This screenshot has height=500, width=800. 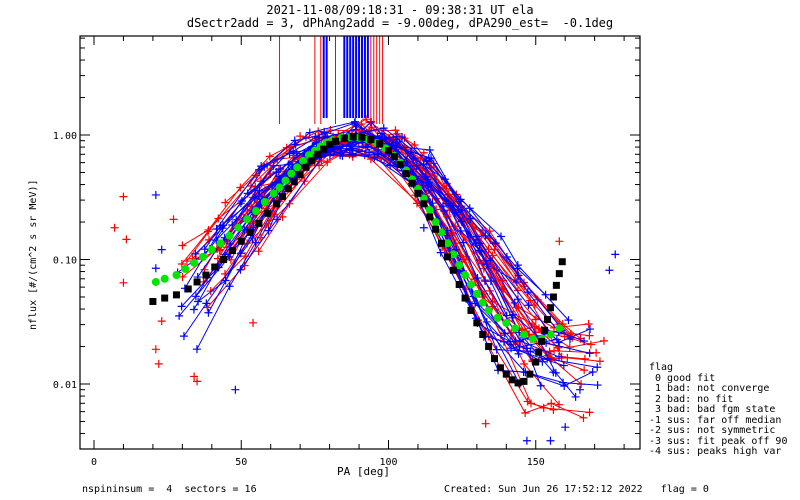 What do you see at coordinates (715, 451) in the screenshot?
I see `legend-item: -4 sus: peaks high var` at bounding box center [715, 451].